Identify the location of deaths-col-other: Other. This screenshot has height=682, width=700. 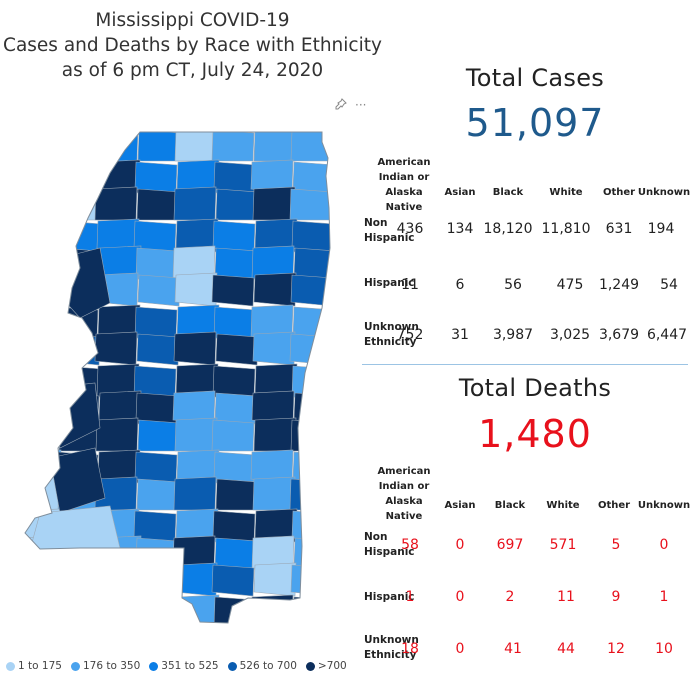
(614, 505).